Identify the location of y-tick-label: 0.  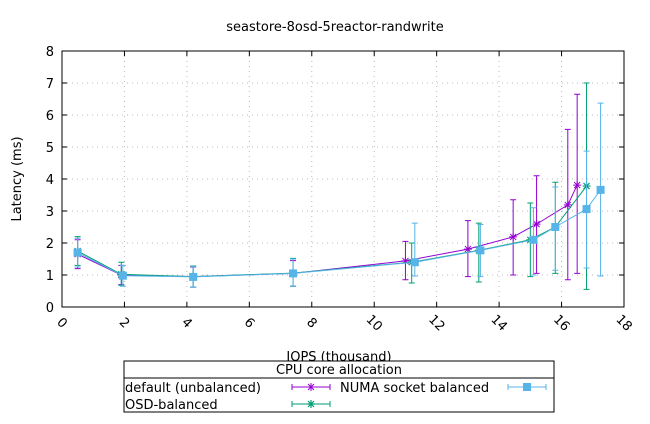
(50, 308).